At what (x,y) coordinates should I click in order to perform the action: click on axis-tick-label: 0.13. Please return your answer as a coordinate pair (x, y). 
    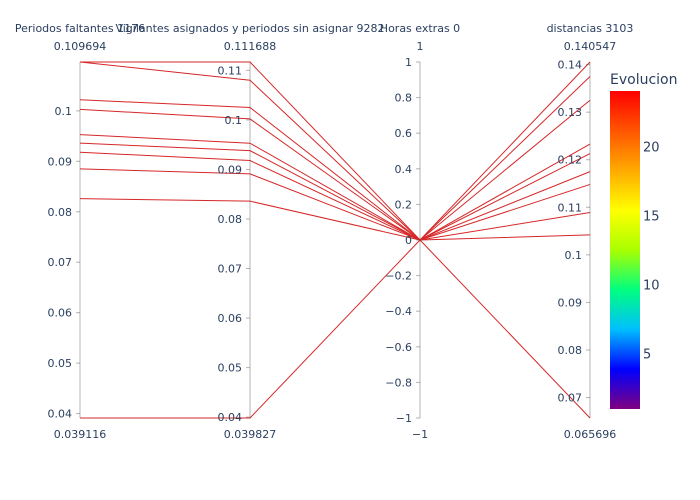
    Looking at the image, I should click on (570, 112).